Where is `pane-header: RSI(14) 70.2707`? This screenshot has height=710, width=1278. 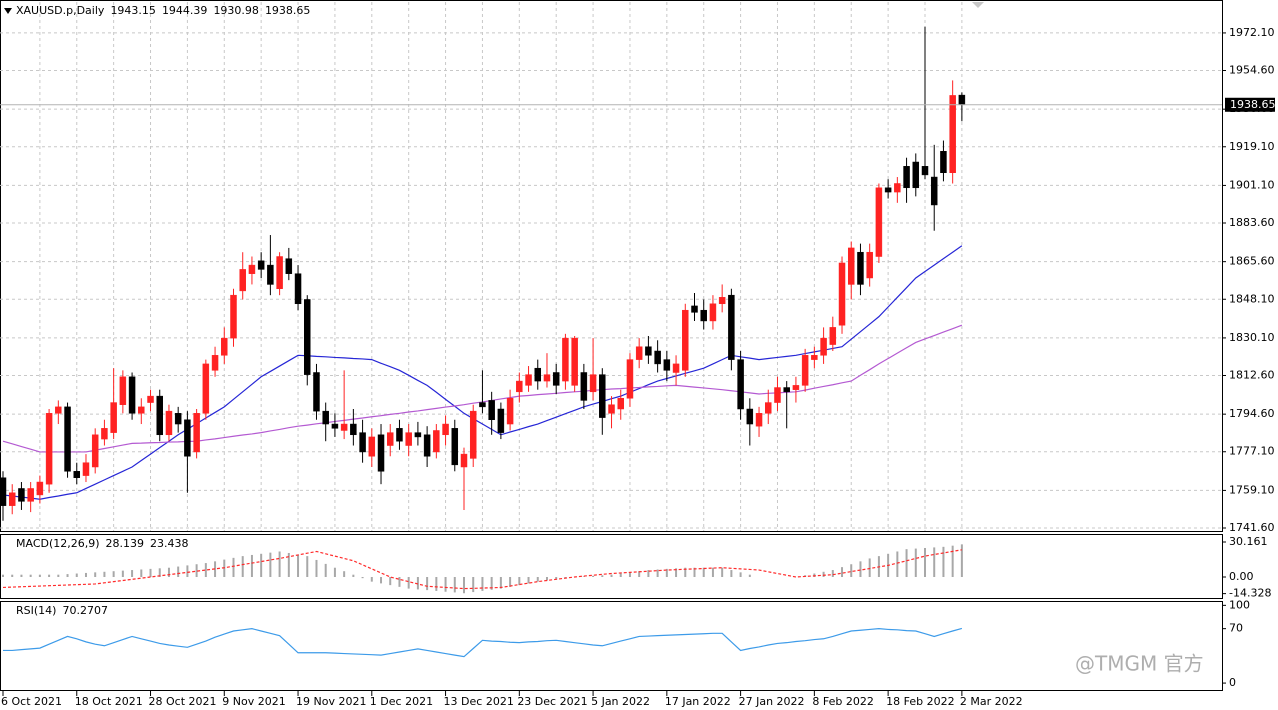 pane-header: RSI(14) 70.2707 is located at coordinates (62, 610).